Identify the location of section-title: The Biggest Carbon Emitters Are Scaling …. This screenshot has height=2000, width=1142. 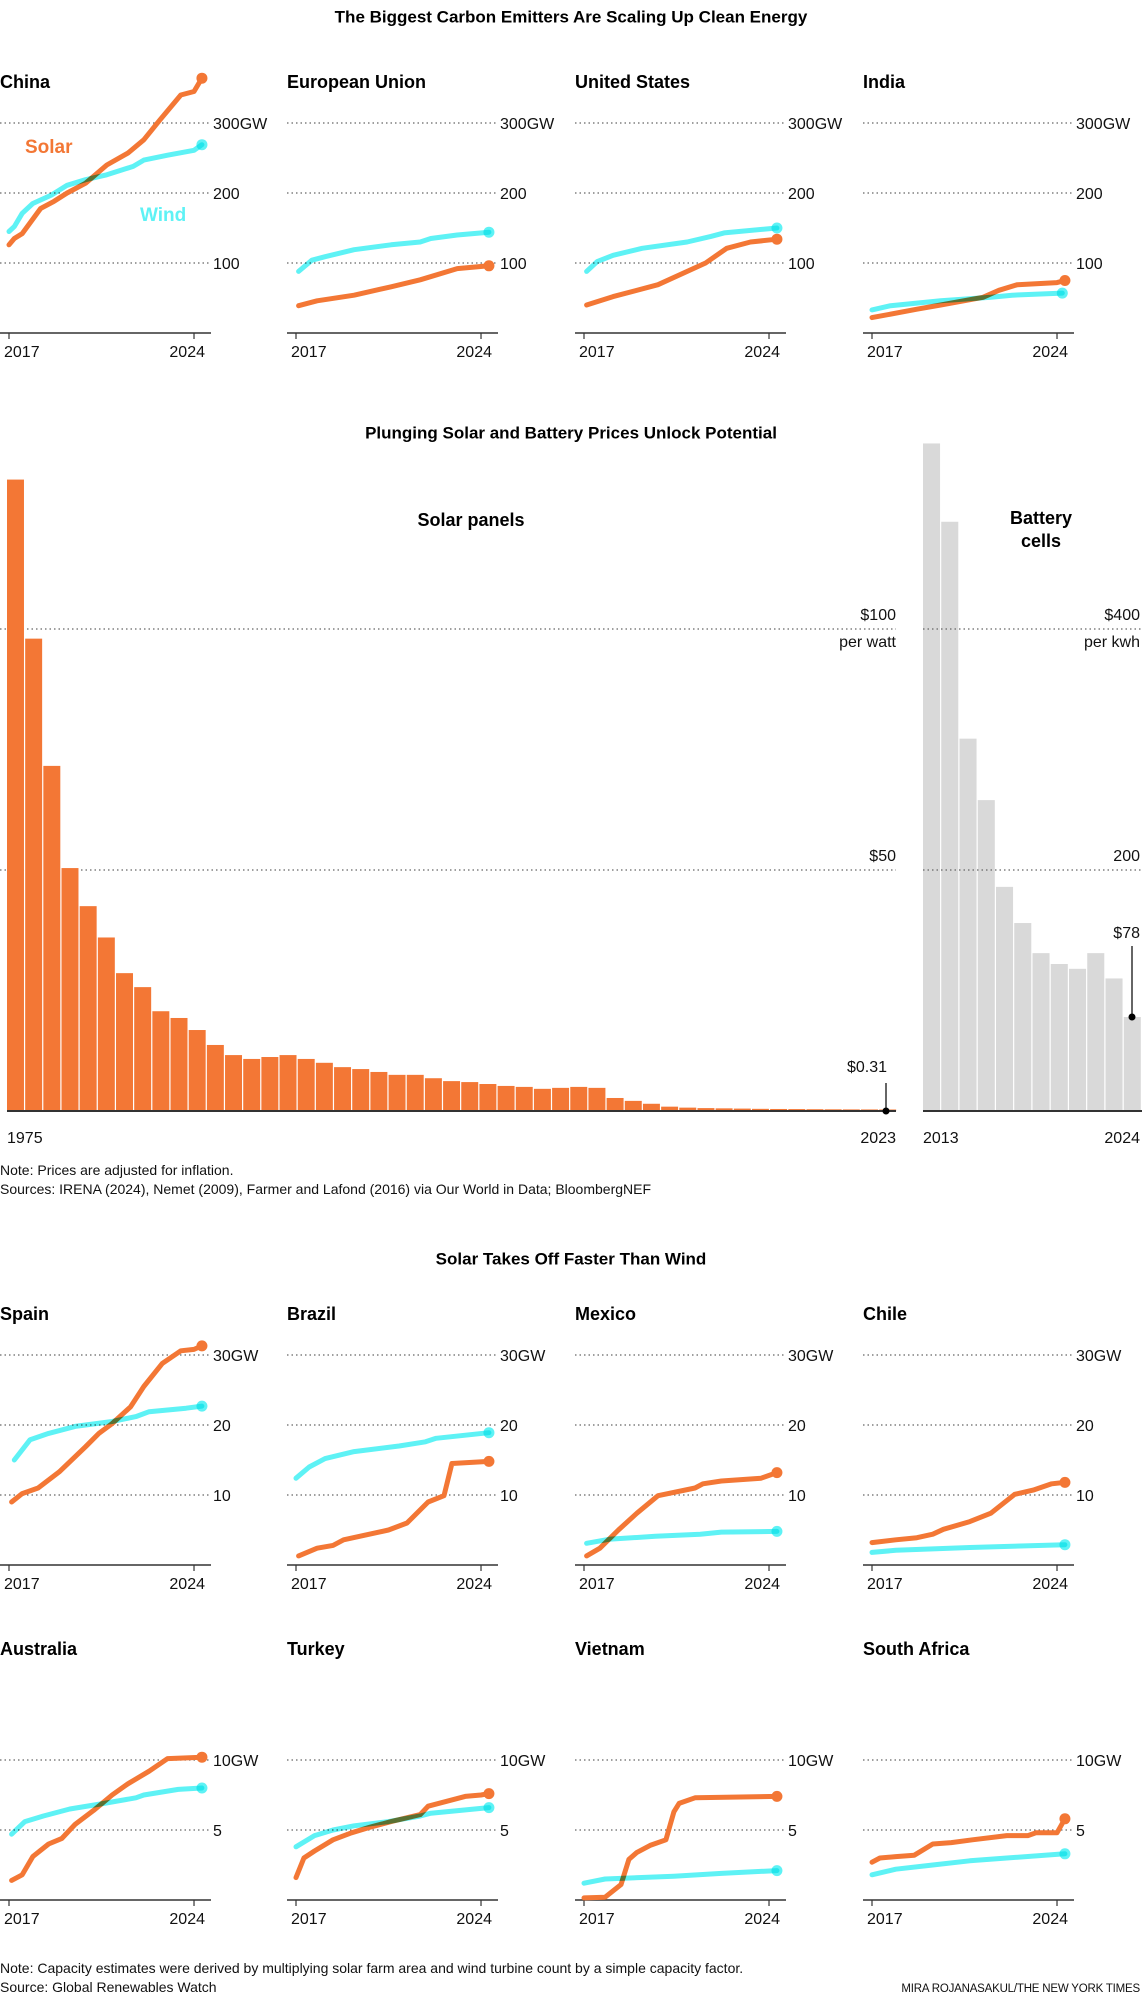
(571, 16).